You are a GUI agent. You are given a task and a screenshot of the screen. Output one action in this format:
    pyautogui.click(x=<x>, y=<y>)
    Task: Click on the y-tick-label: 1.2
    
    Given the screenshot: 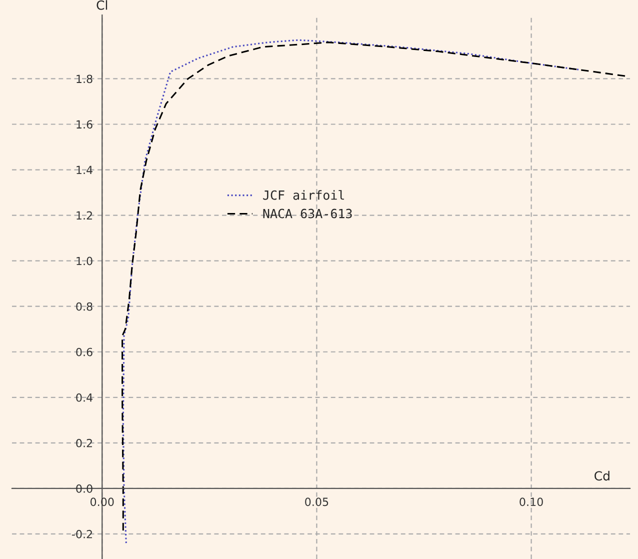 What is the action you would take?
    pyautogui.click(x=84, y=215)
    